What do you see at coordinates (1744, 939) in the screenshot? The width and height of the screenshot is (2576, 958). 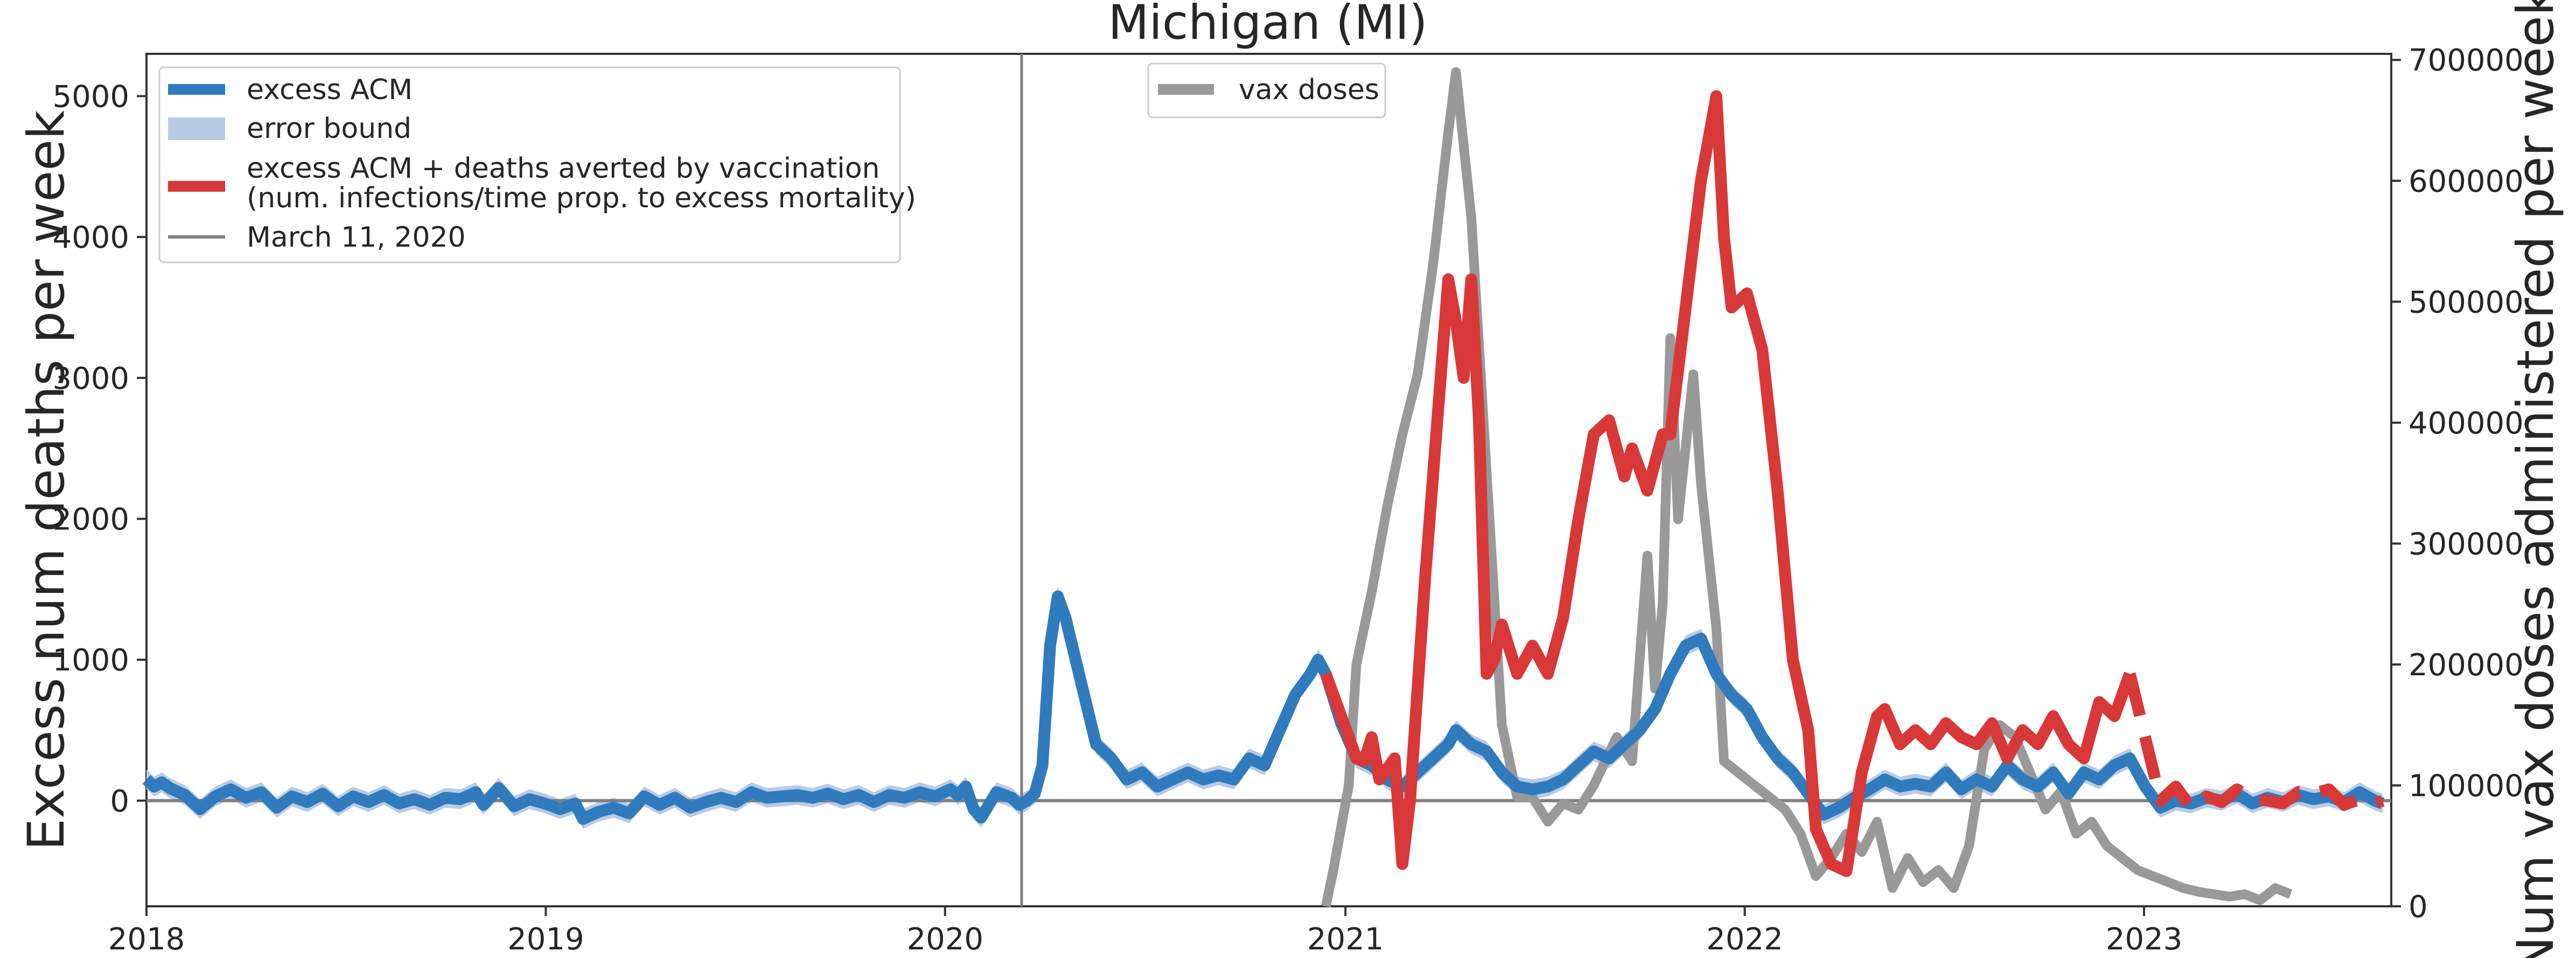 I see `x-tick-label-4: 2022` at bounding box center [1744, 939].